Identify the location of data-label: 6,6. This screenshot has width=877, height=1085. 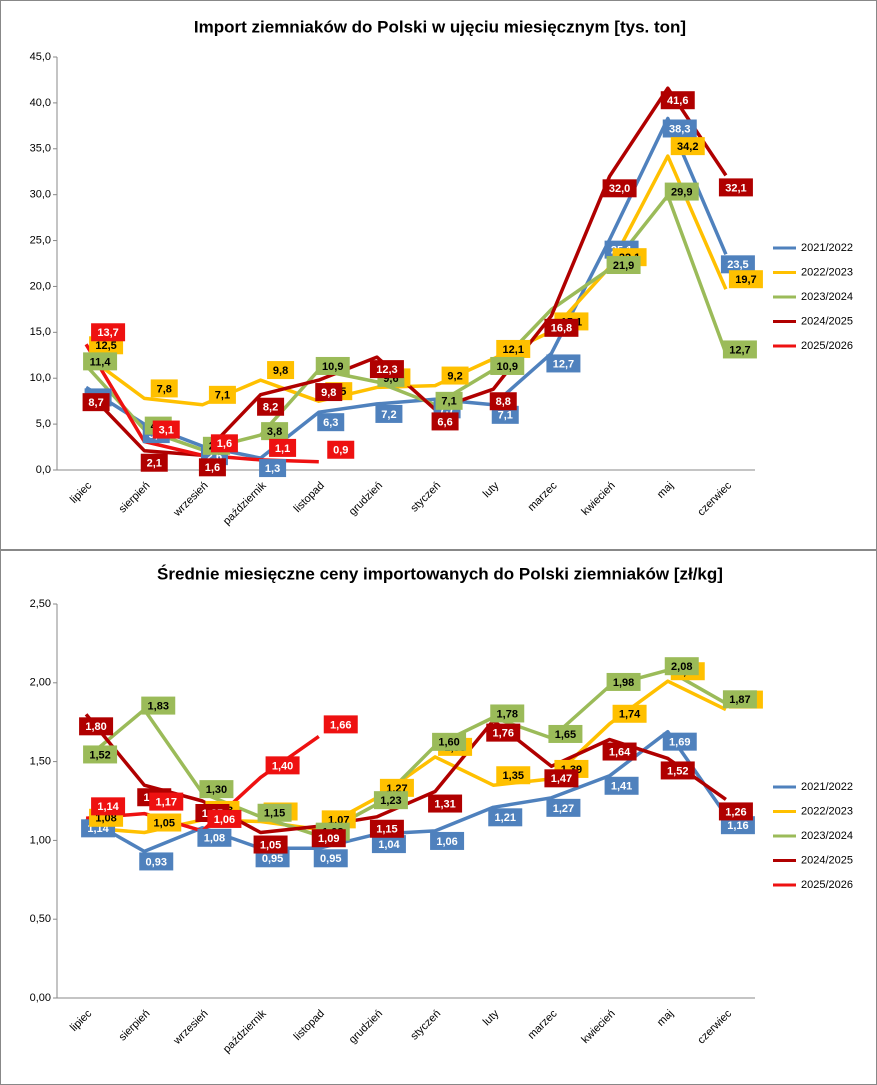
(444, 422).